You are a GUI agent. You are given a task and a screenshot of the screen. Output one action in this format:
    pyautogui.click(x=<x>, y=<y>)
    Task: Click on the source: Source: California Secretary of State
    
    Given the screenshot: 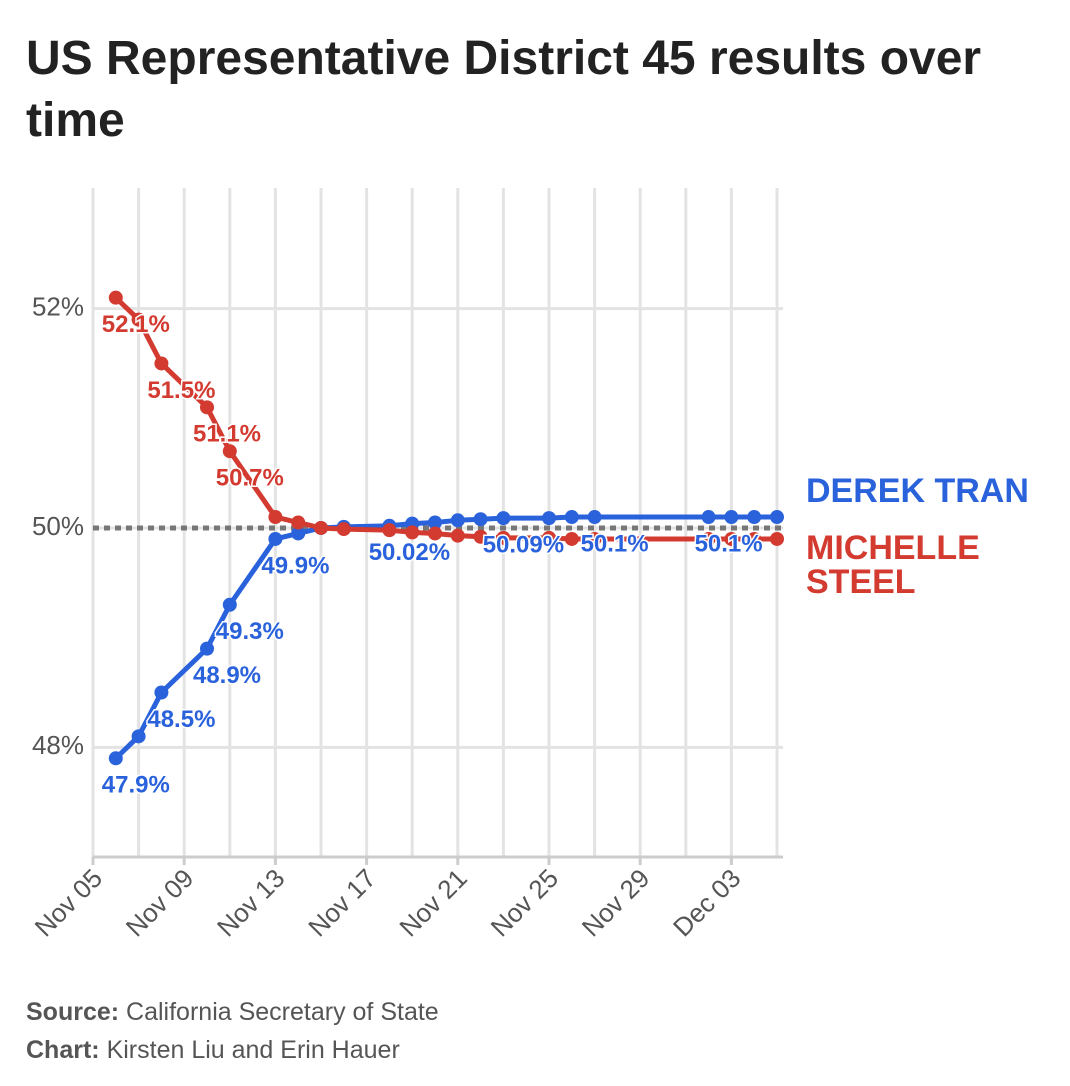 What is the action you would take?
    pyautogui.click(x=232, y=1012)
    